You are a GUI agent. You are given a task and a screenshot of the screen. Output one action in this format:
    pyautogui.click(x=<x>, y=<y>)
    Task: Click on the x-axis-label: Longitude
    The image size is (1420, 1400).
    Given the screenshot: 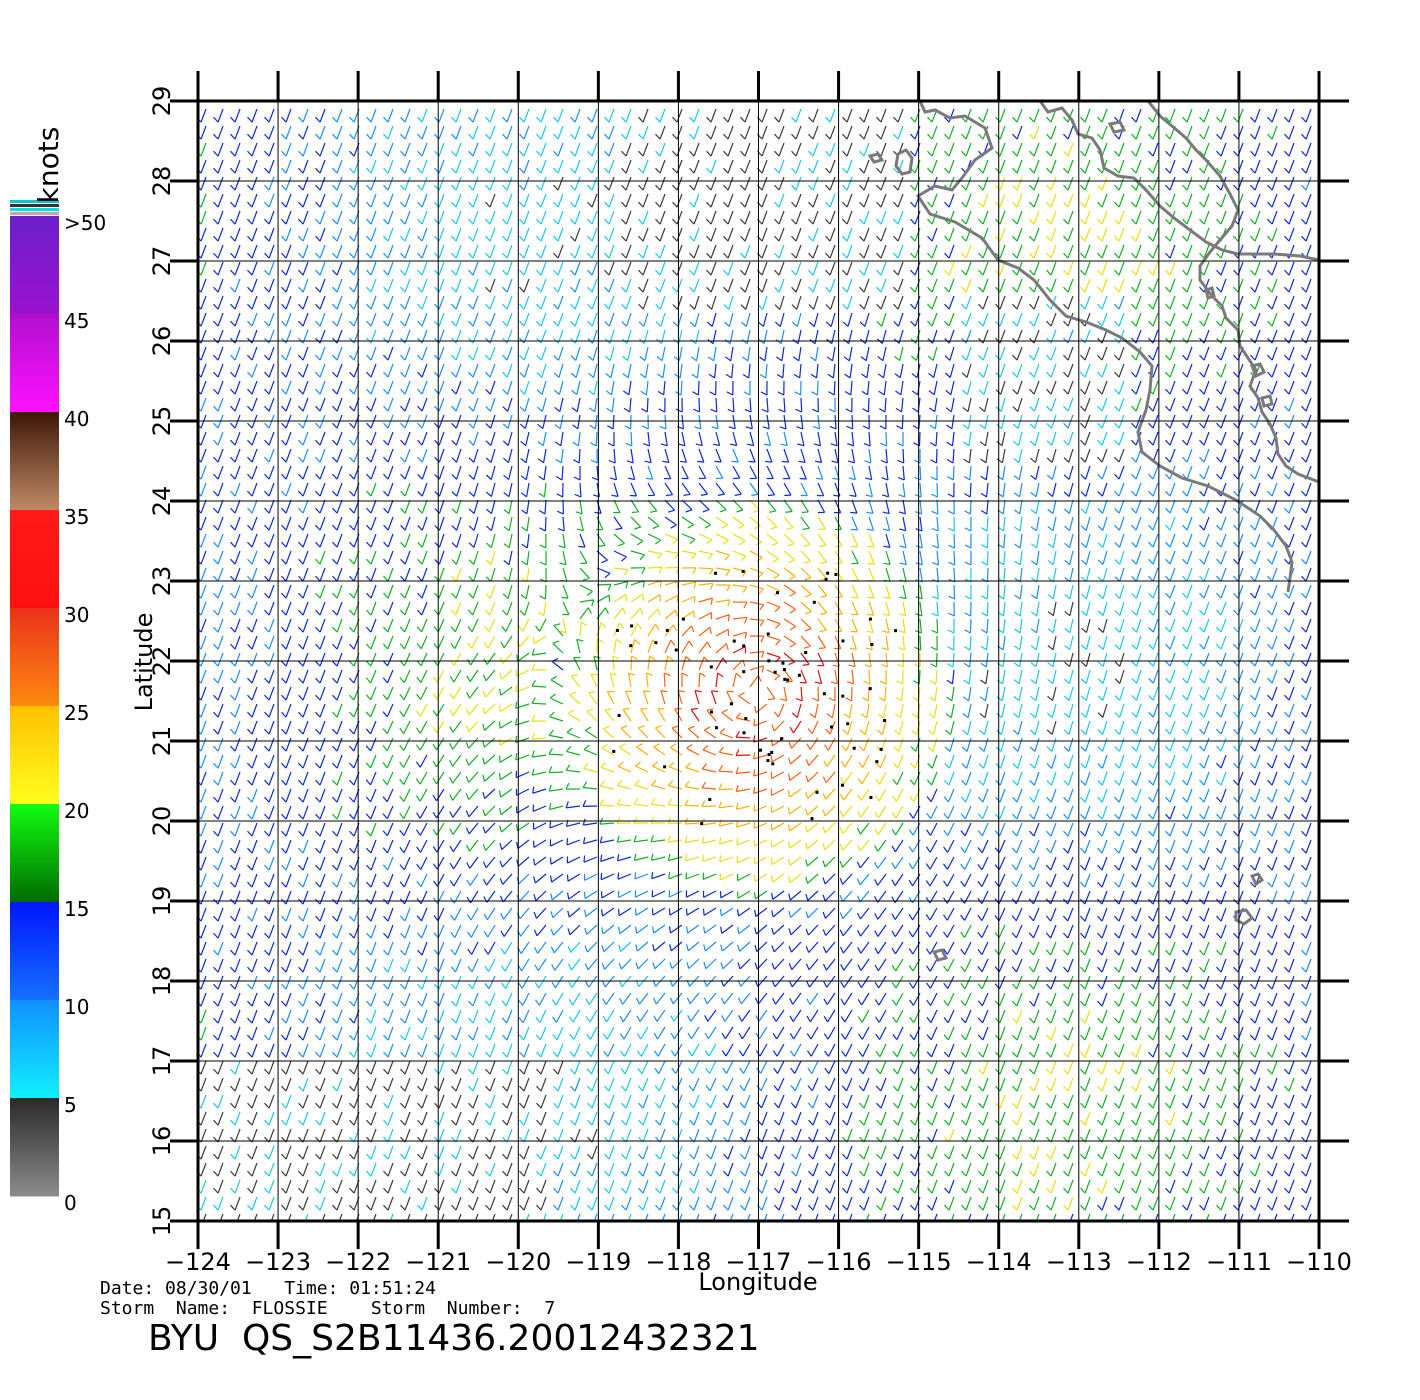 What is the action you would take?
    pyautogui.click(x=757, y=1282)
    